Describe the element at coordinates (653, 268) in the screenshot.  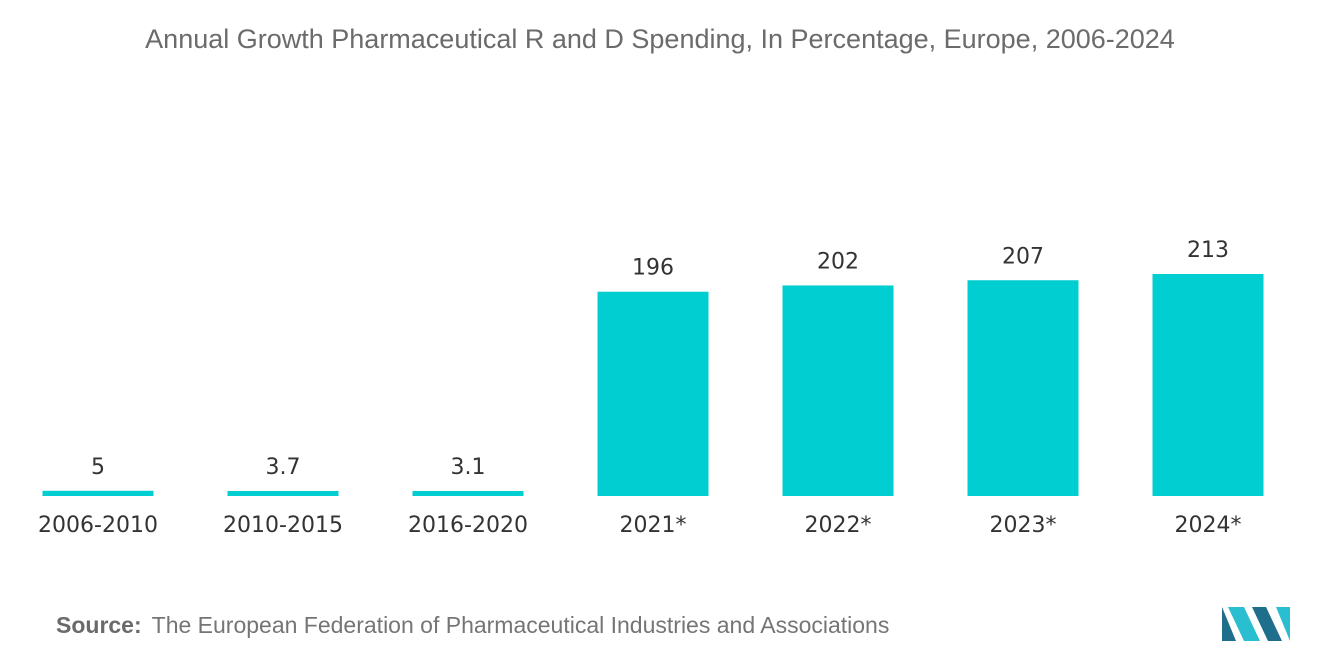
I see `value-label: 196` at that location.